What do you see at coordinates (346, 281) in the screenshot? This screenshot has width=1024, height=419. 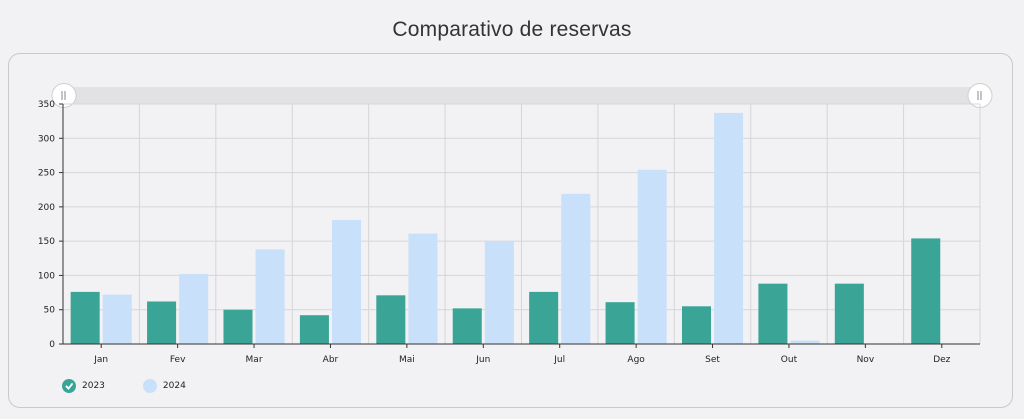 I see `bar-2024-Abr` at bounding box center [346, 281].